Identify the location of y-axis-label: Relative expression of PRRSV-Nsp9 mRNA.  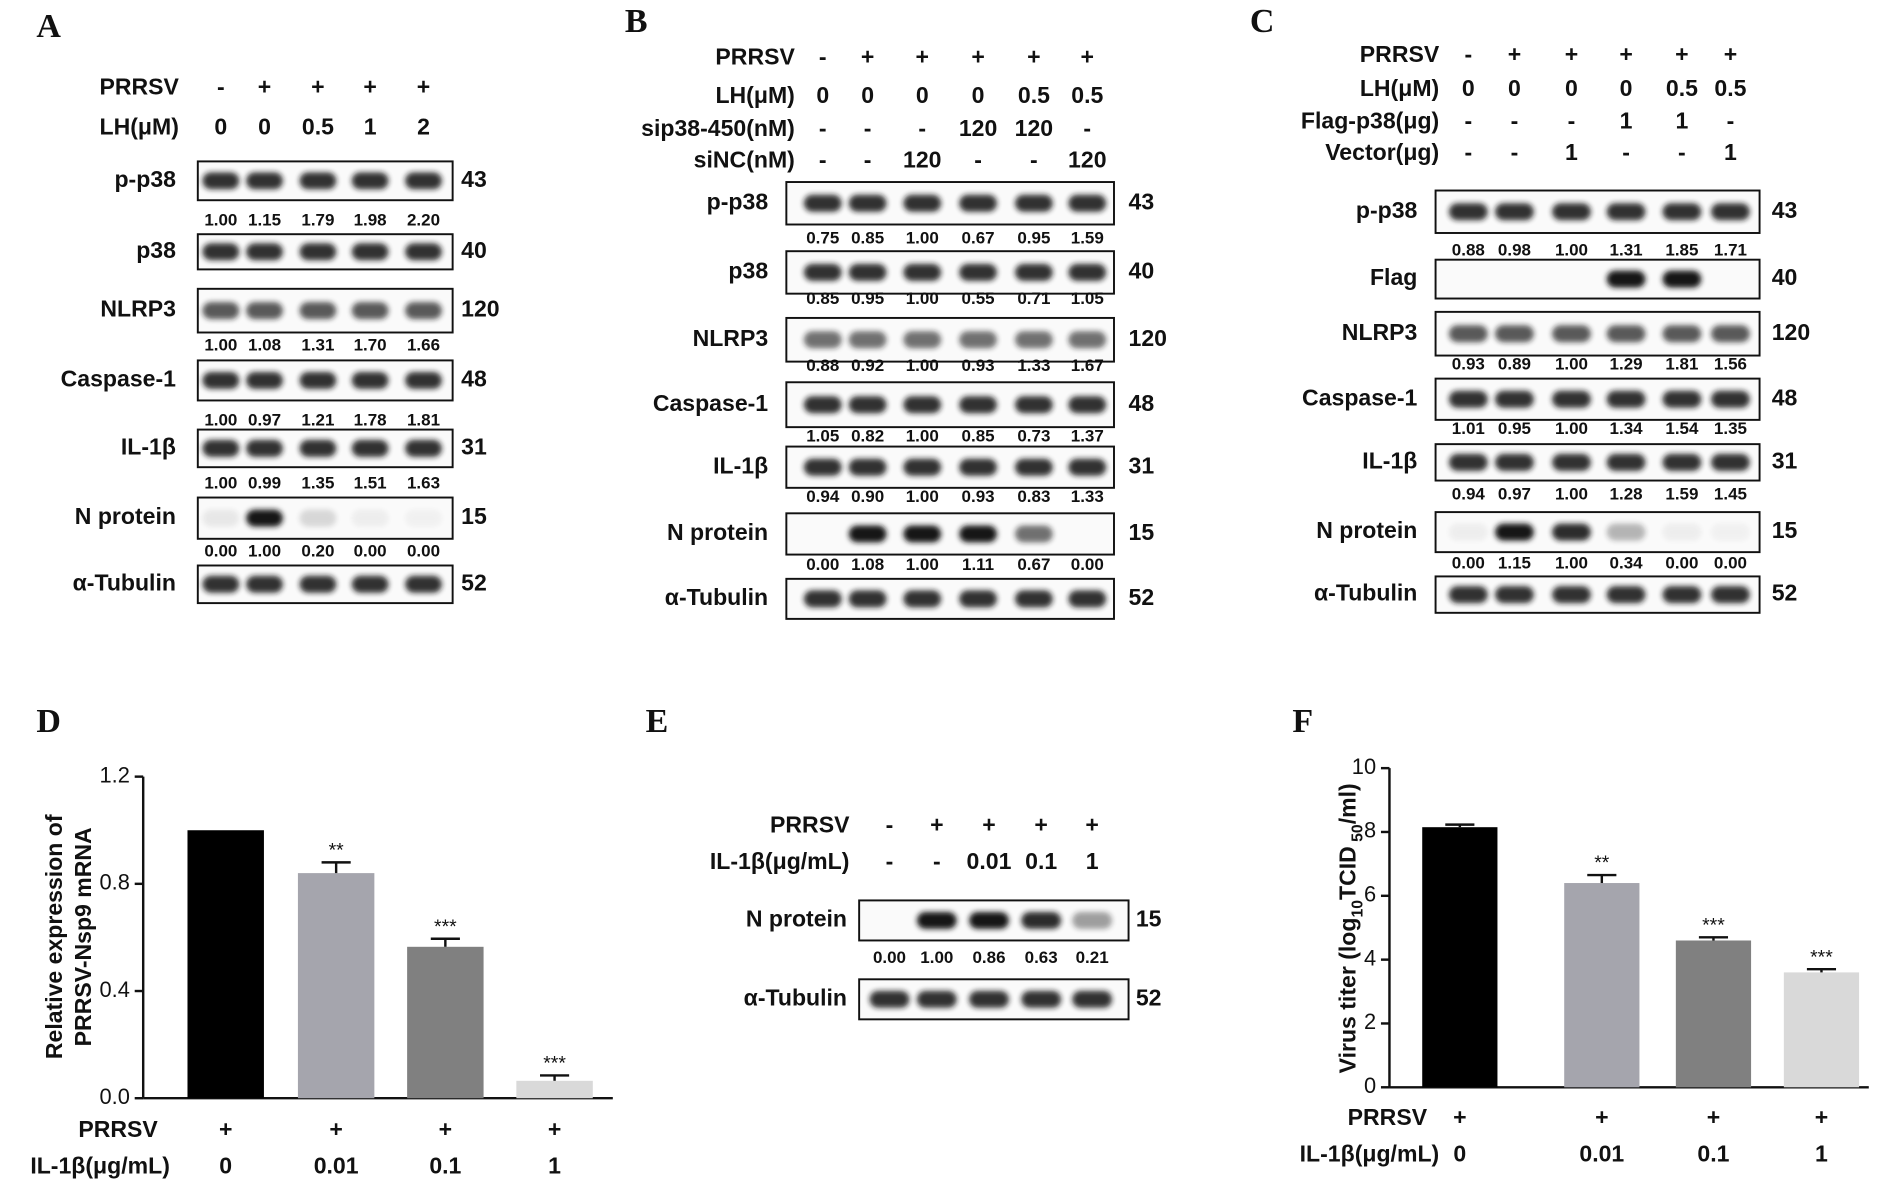
(68, 936).